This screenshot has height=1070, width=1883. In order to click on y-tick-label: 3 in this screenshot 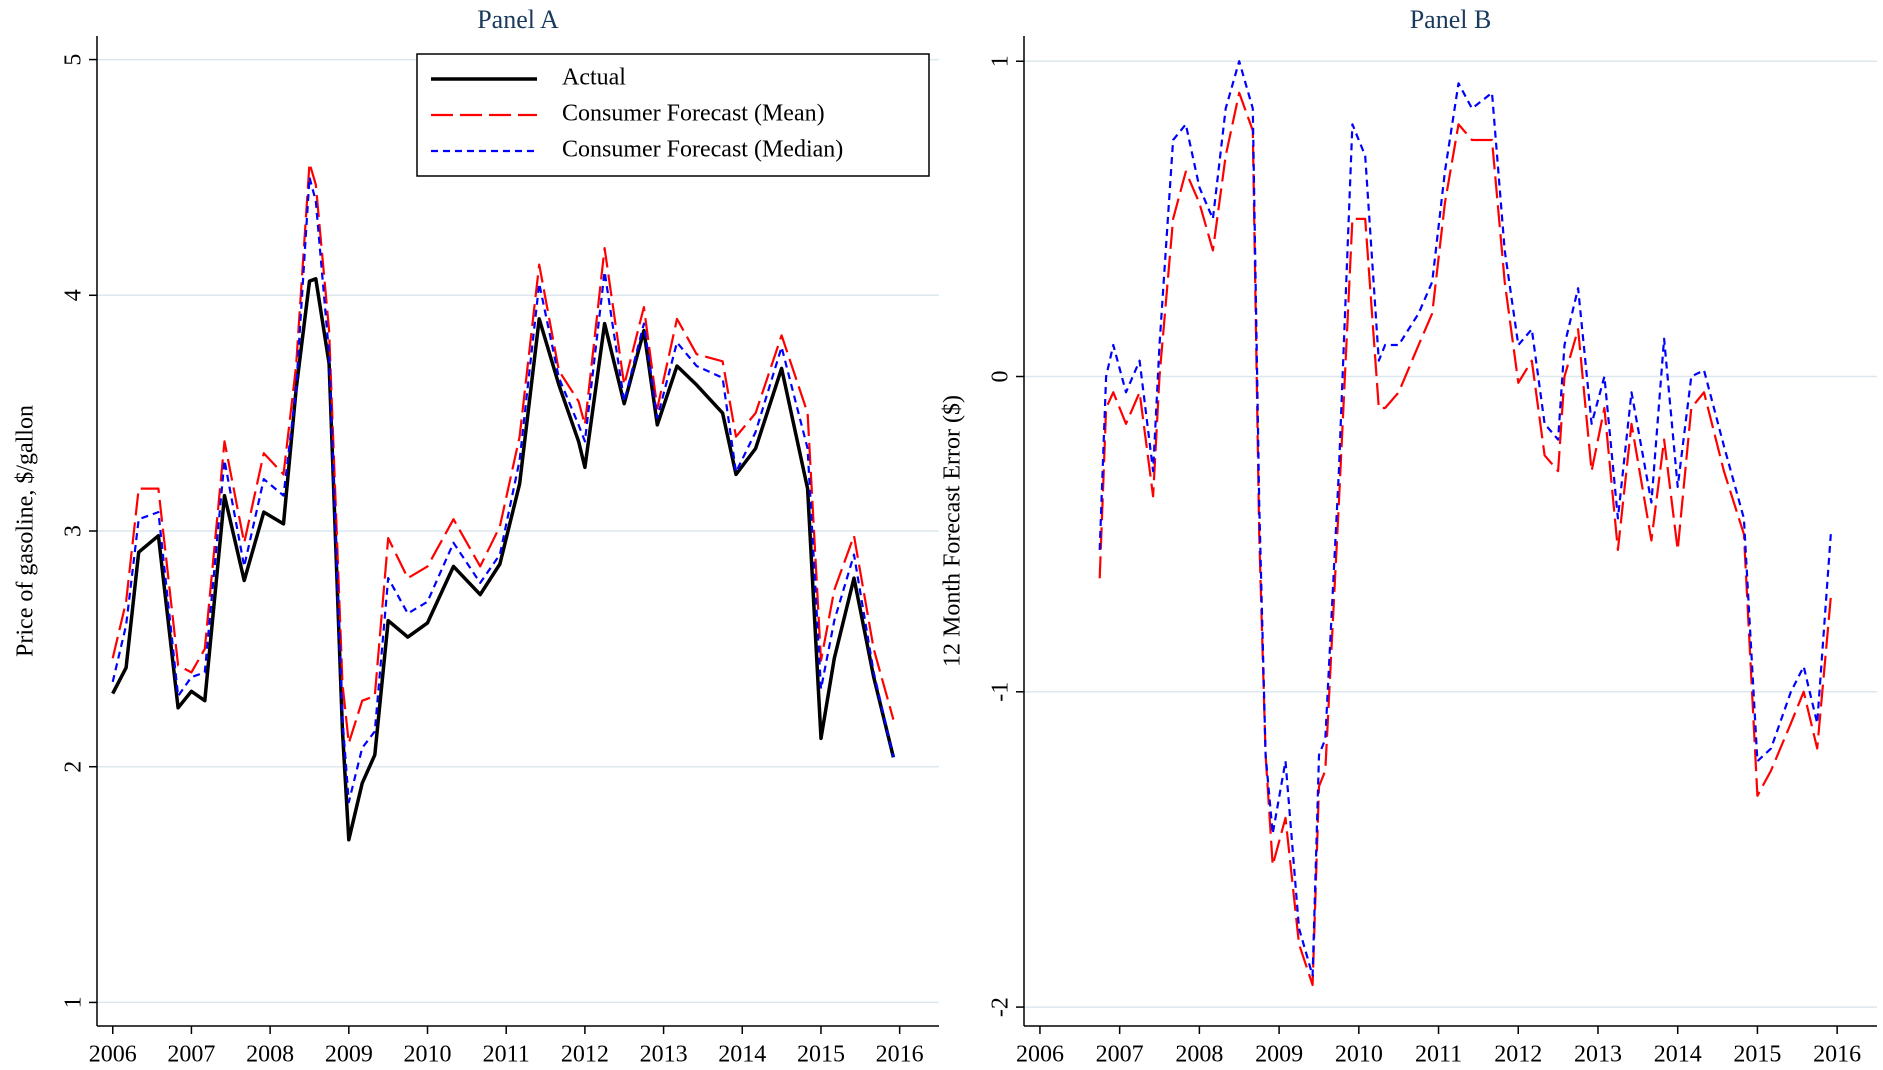, I will do `click(74, 531)`.